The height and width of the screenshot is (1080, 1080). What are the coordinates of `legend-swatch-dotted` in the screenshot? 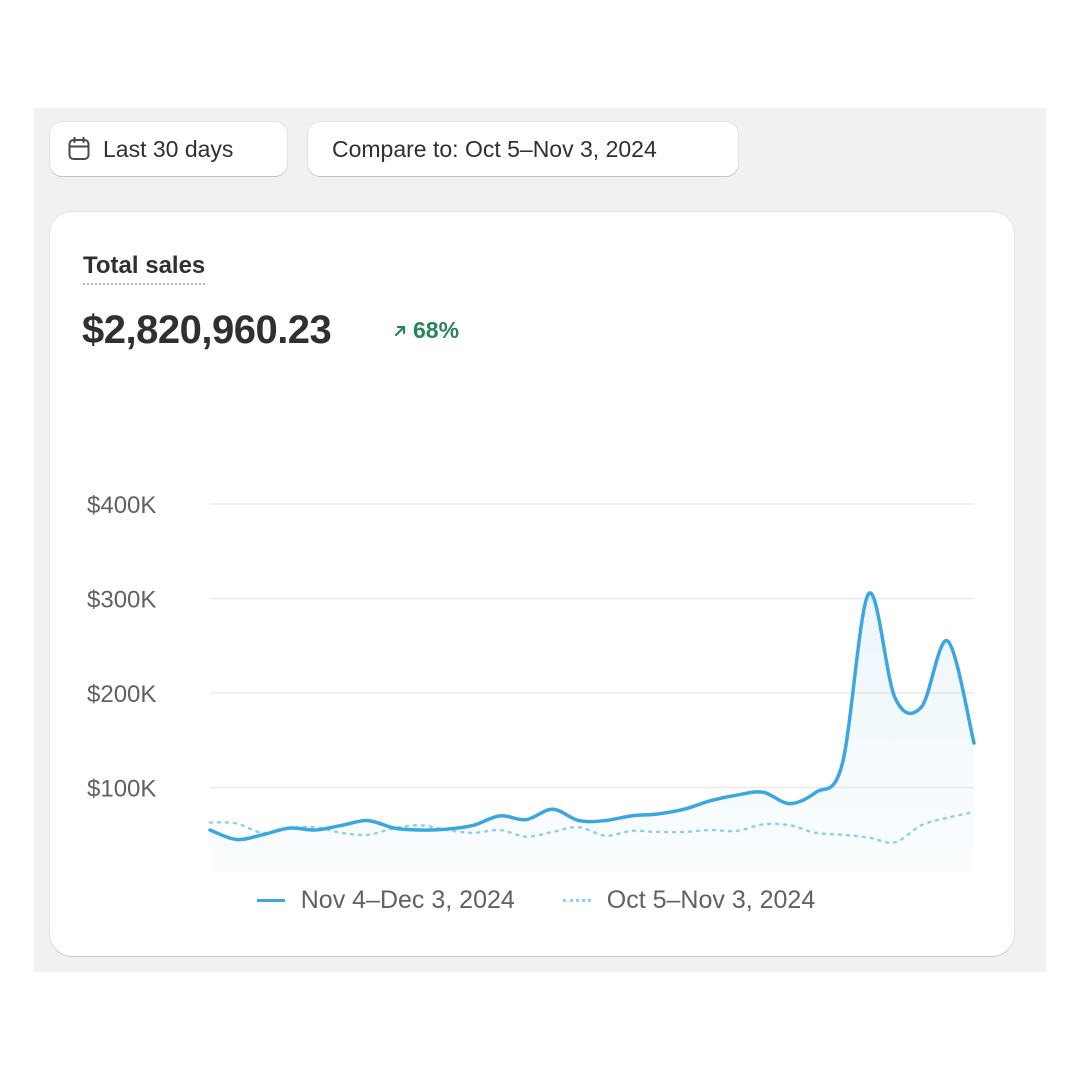 It's located at (576, 900).